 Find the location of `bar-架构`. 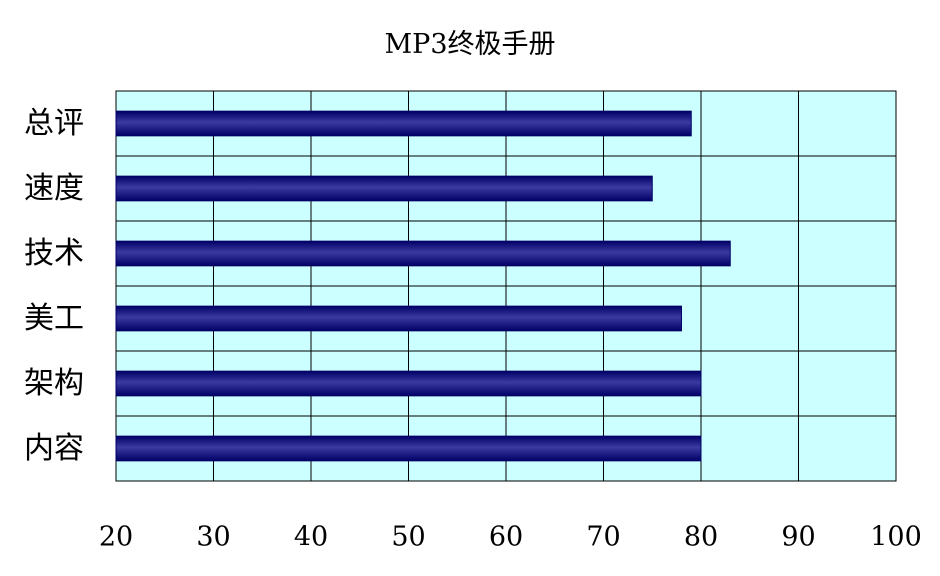

bar-架构 is located at coordinates (408, 383).